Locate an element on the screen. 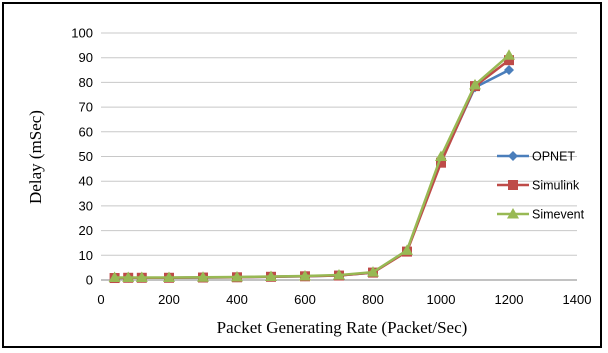 The height and width of the screenshot is (353, 608). y-tick-label: 100 is located at coordinates (82, 33).